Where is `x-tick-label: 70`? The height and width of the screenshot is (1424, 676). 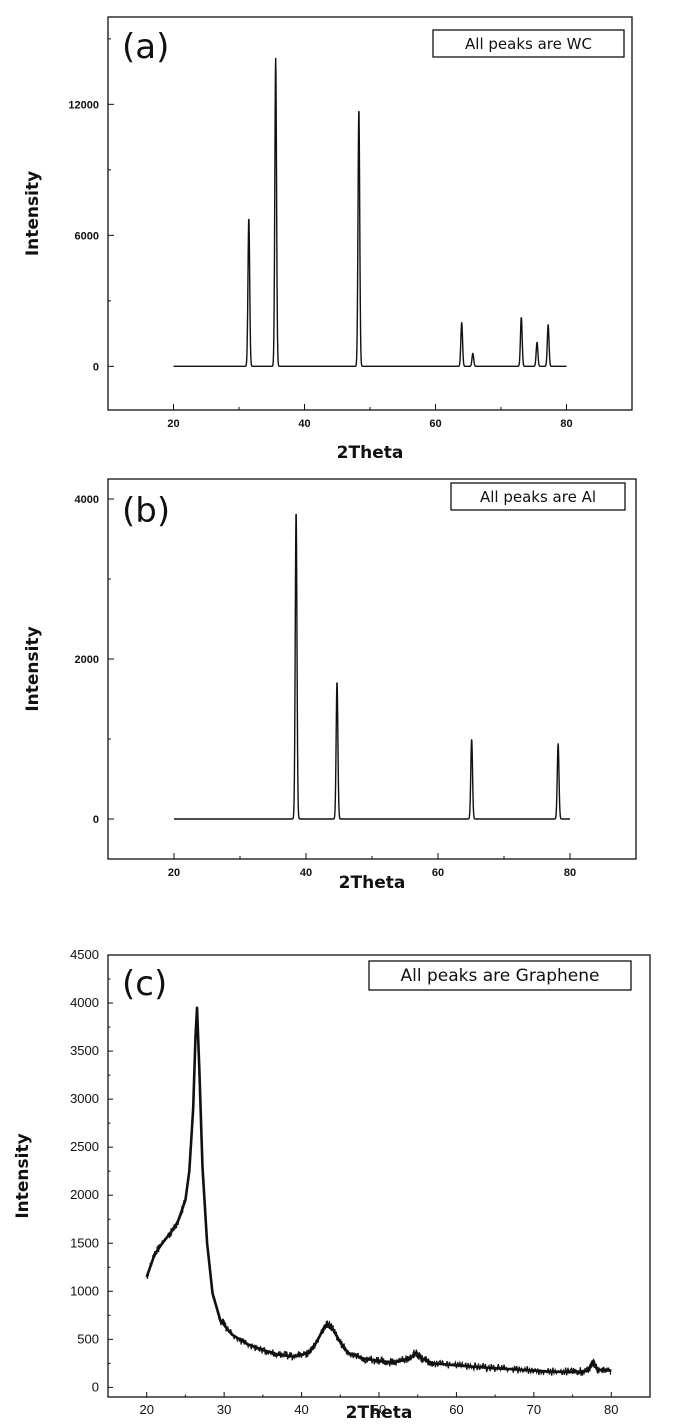 x-tick-label: 70 is located at coordinates (534, 1409).